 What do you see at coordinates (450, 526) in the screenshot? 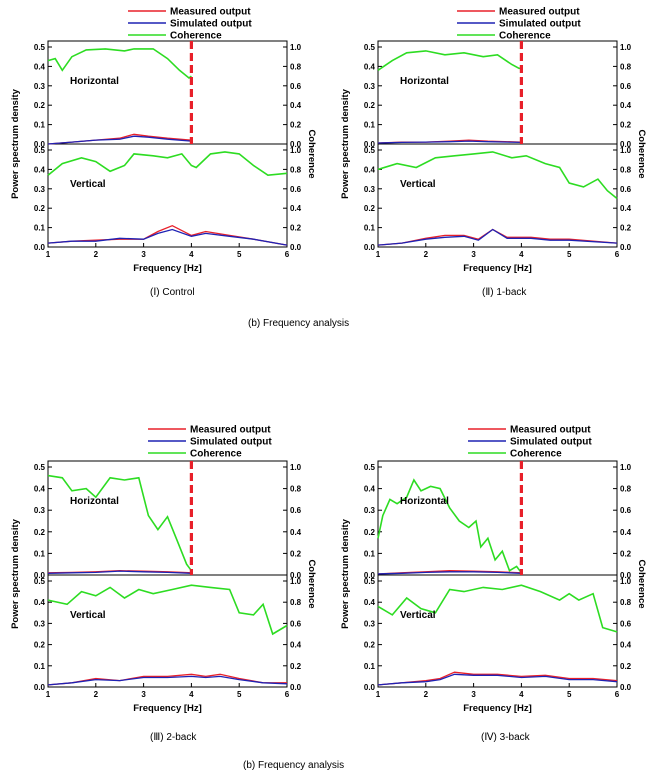
I see `series-coherence-horizontal-IV` at bounding box center [450, 526].